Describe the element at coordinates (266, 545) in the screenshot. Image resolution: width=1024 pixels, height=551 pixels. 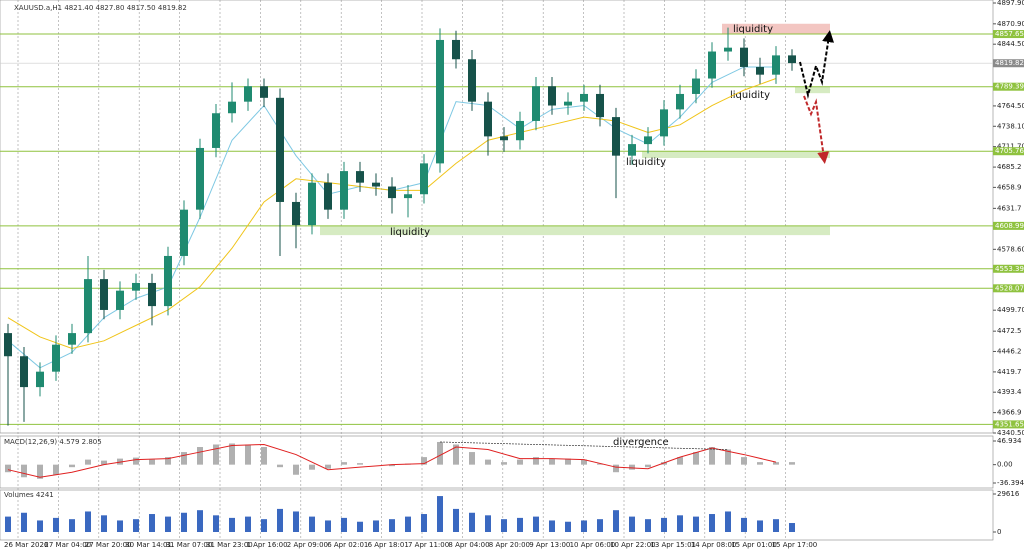
I see `x-tick-label: 1 Apr 16:00` at that location.